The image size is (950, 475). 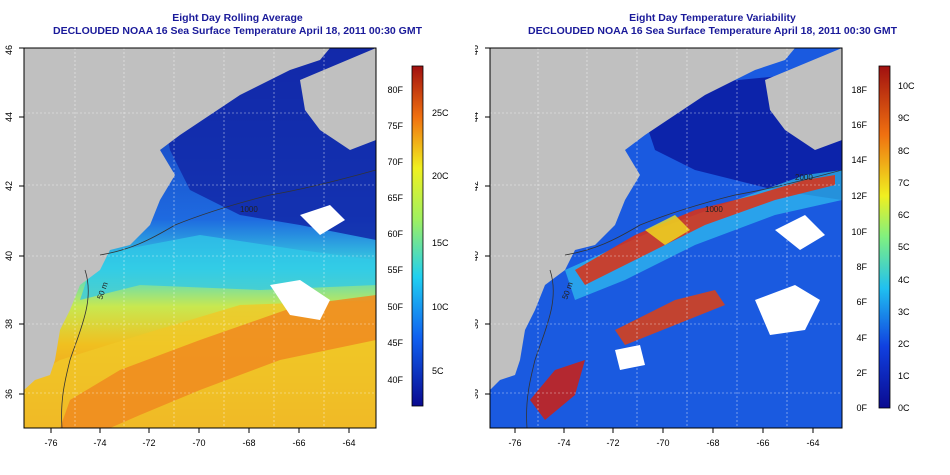 I want to click on colorbar-c-label: 15C, so click(x=440, y=243).